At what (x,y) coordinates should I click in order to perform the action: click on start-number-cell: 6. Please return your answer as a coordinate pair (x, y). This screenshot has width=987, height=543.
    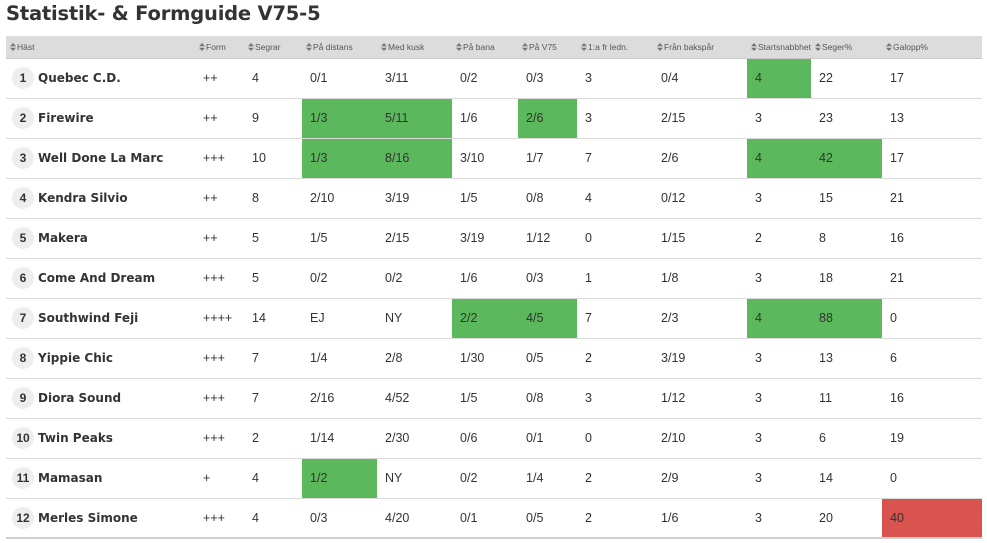
    Looking at the image, I should click on (20, 278).